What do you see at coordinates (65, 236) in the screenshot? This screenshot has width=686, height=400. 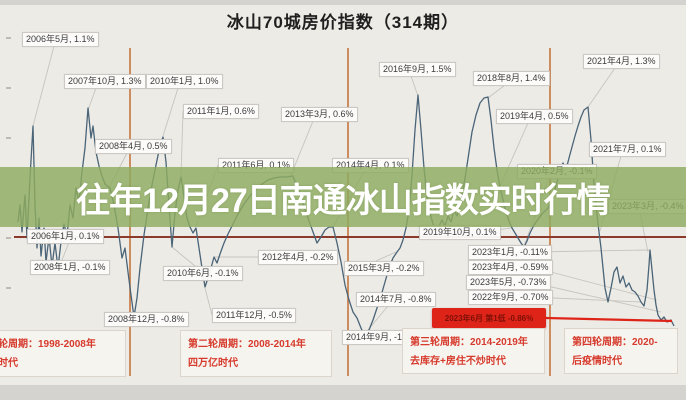 I see `data-point-label: 2006年1月, 0.1%` at bounding box center [65, 236].